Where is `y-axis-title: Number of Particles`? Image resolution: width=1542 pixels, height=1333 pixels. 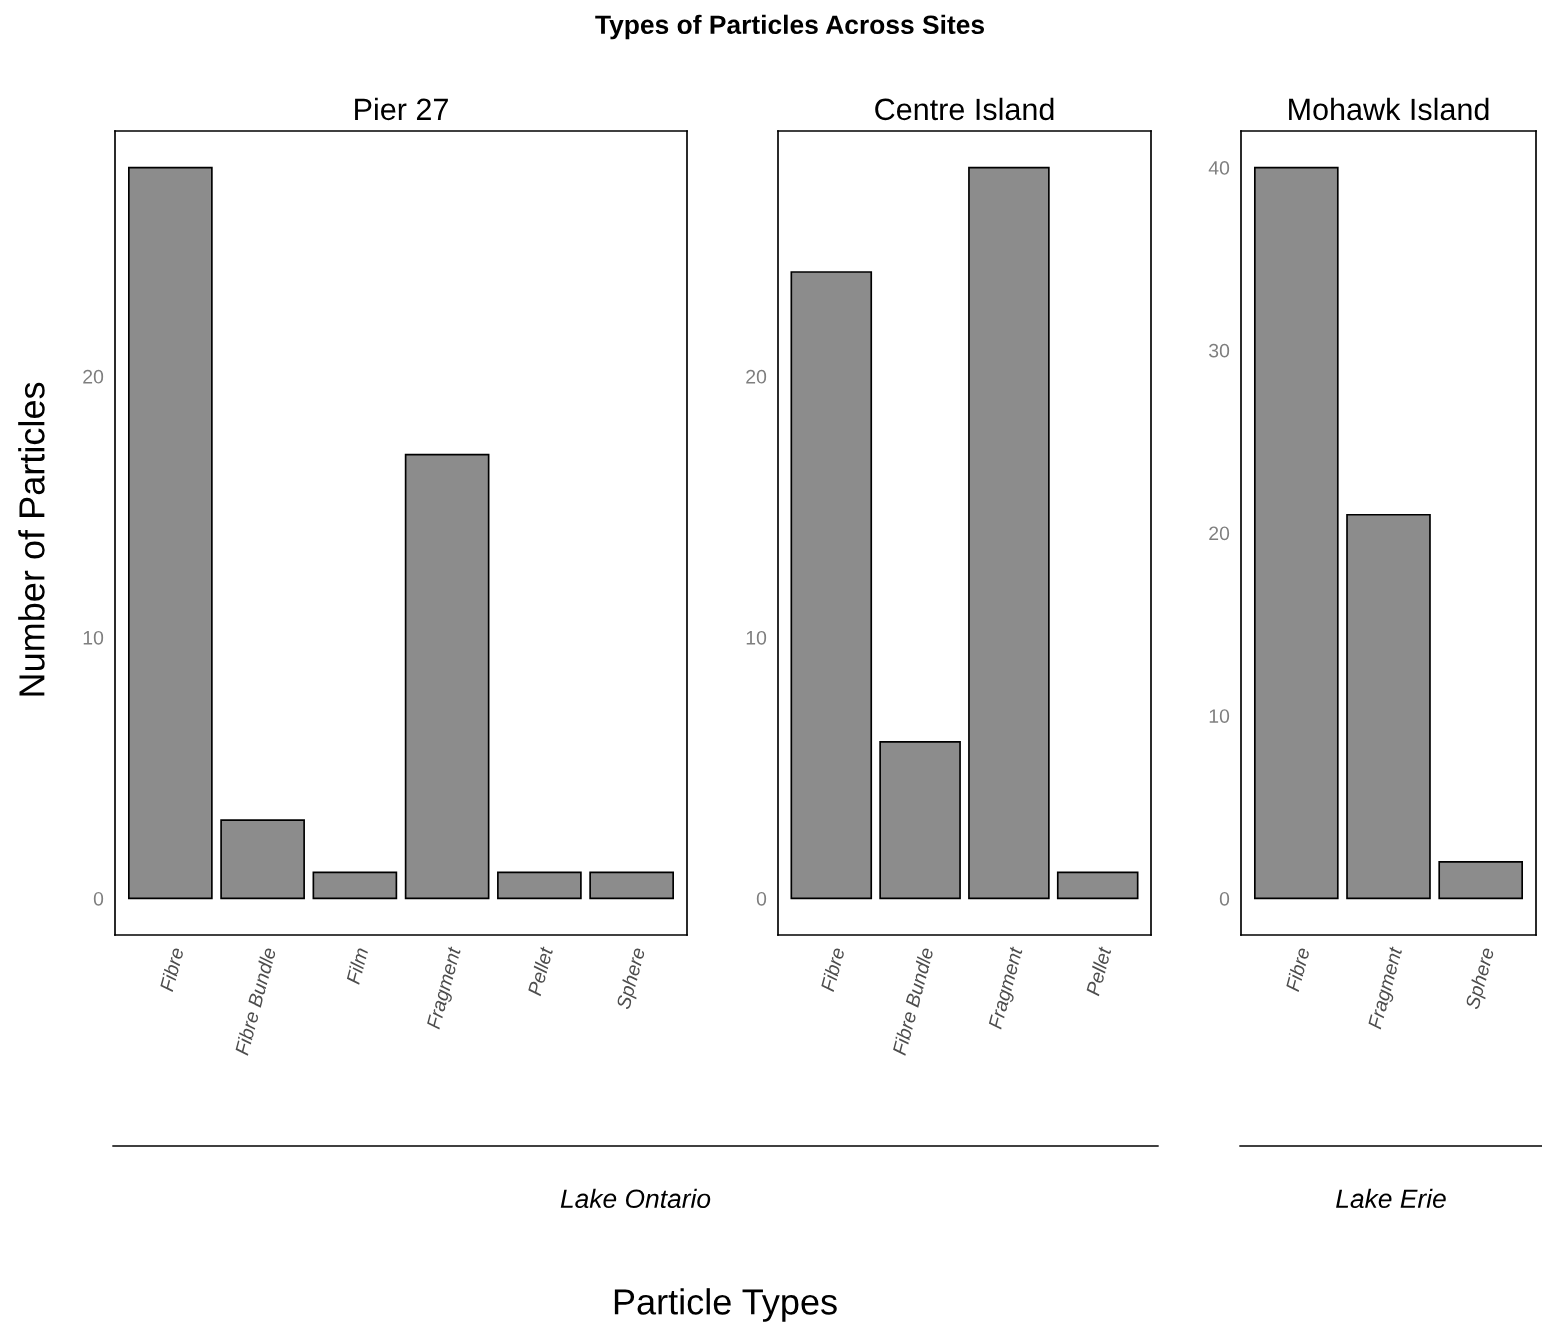 y-axis-title: Number of Particles is located at coordinates (31, 539).